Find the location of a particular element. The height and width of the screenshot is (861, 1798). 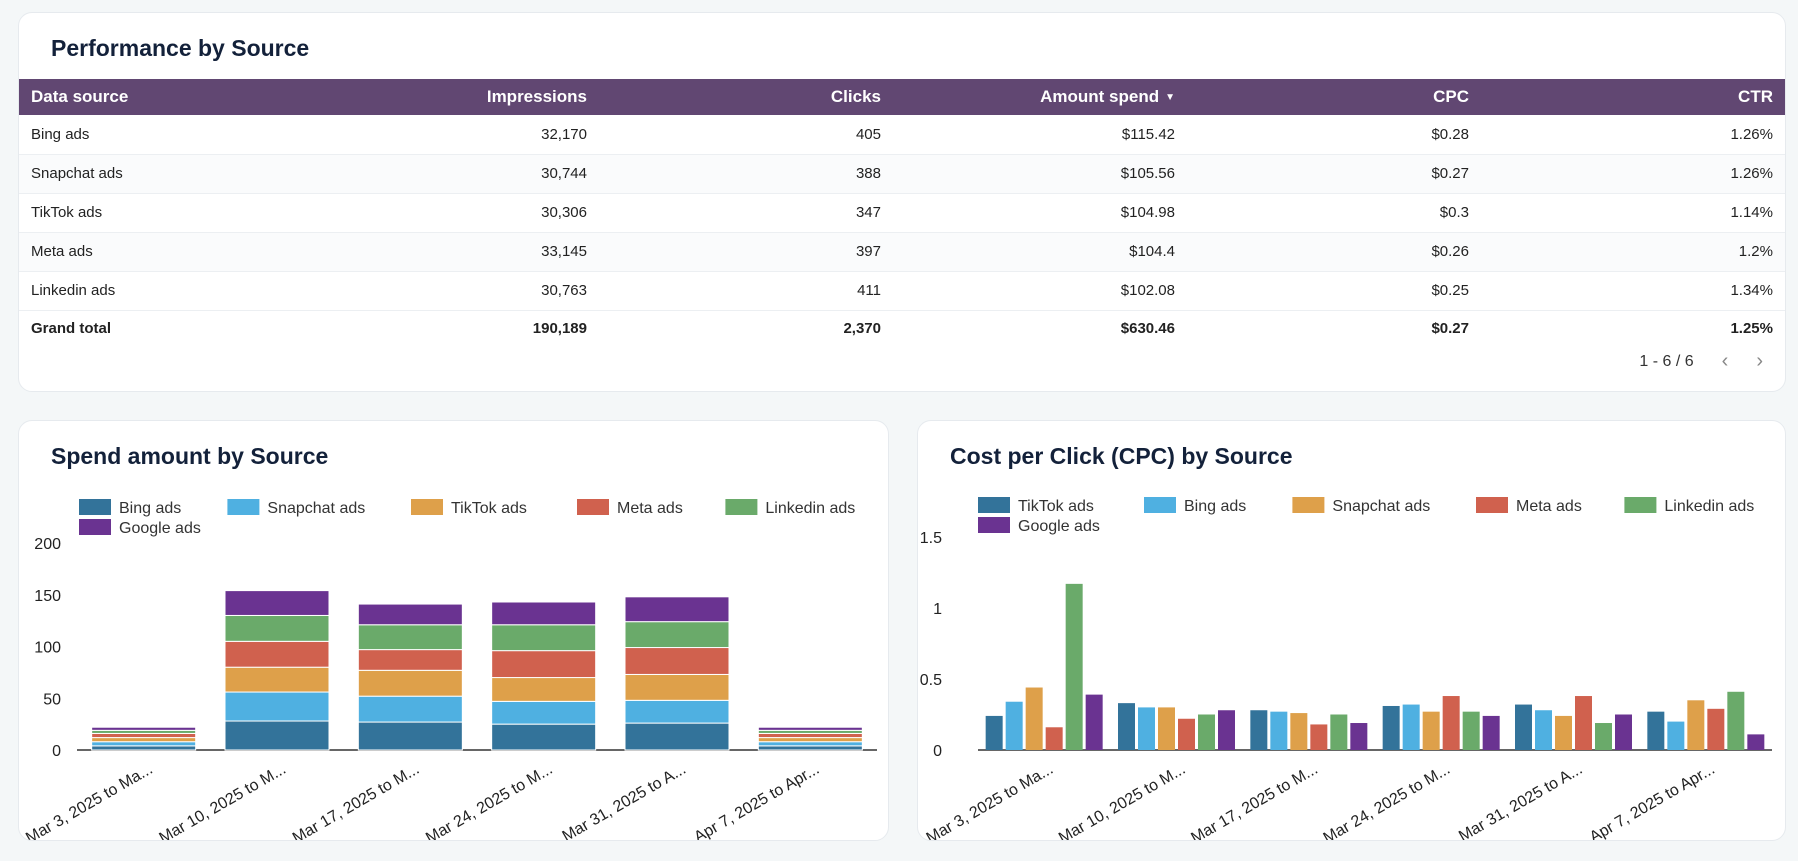

table-row: Meta ads 33,145 397 $104.4 $0.26 1.2% is located at coordinates (902, 252).